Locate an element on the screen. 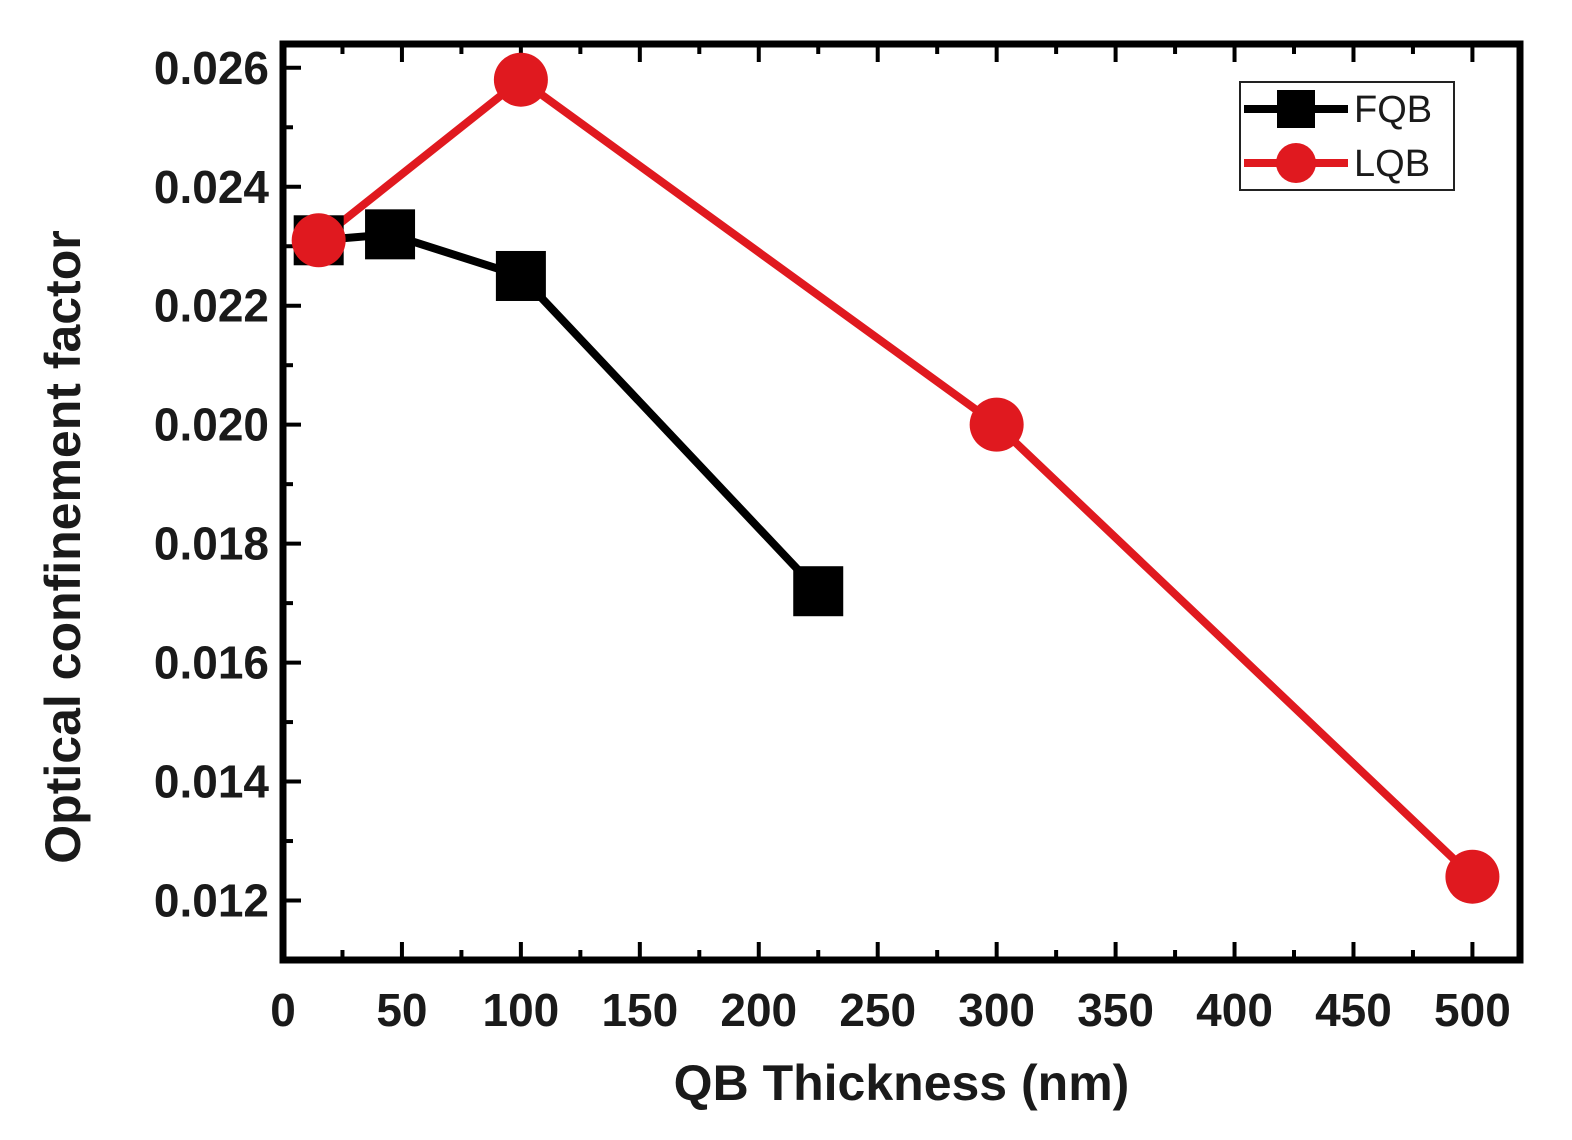  y-tick-label-0-018: 0.018 is located at coordinates (211, 544).